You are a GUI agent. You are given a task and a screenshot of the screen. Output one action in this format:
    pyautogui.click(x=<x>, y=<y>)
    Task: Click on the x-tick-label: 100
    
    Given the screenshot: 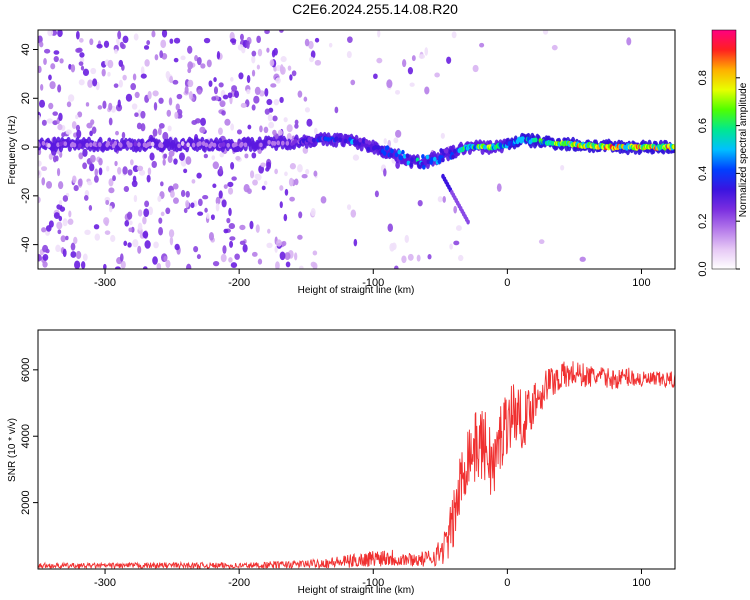 What is the action you would take?
    pyautogui.click(x=641, y=283)
    